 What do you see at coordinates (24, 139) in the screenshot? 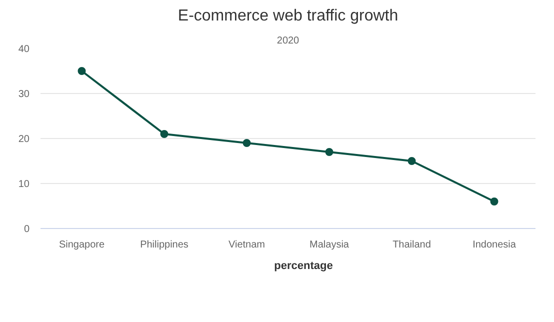
I see `y-tick-label: 20` at bounding box center [24, 139].